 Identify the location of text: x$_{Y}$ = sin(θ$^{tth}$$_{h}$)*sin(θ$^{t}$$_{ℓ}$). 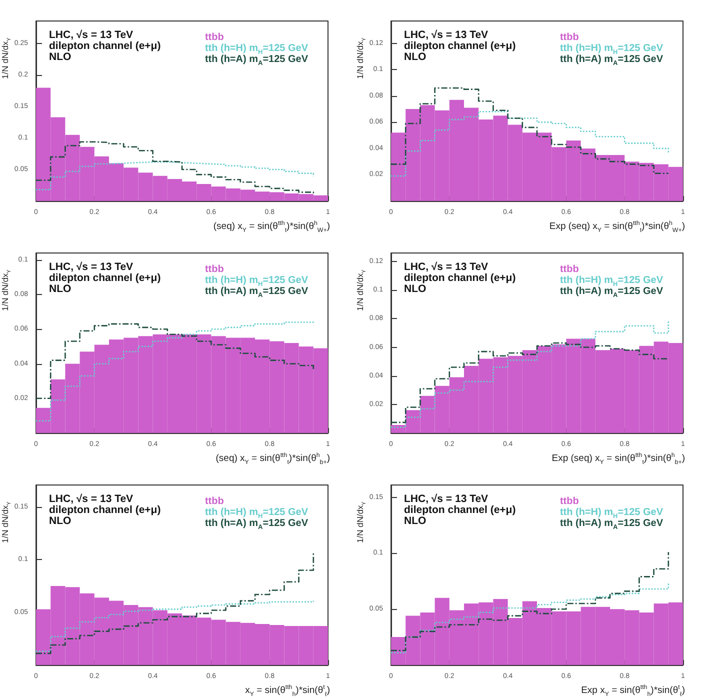
(287, 690).